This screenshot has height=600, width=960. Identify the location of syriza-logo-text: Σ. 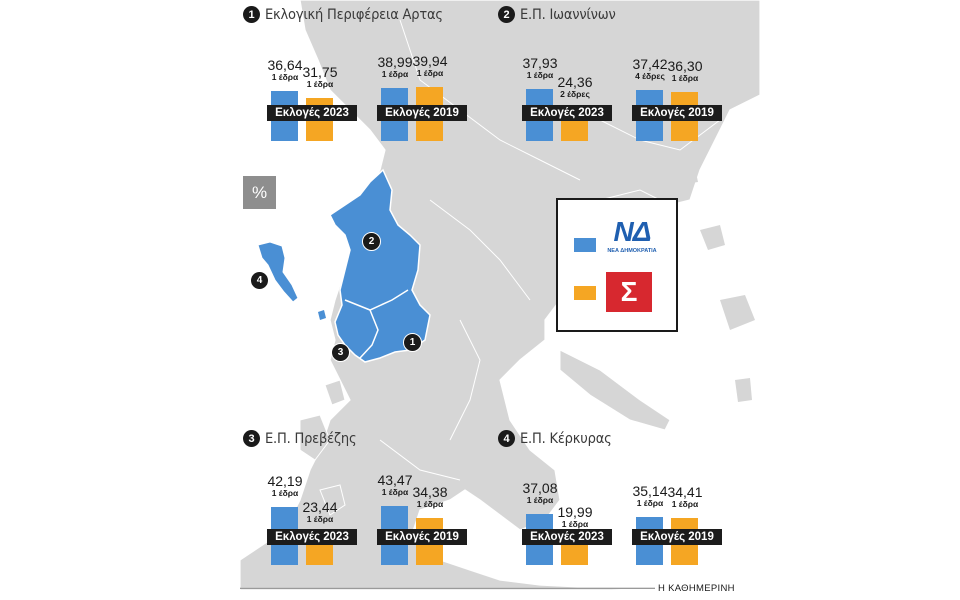
(629, 291).